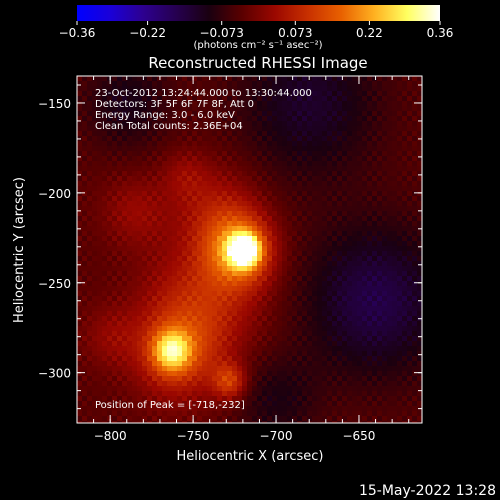  Describe the element at coordinates (358, 436) in the screenshot. I see `x-tick-label: −650` at that location.